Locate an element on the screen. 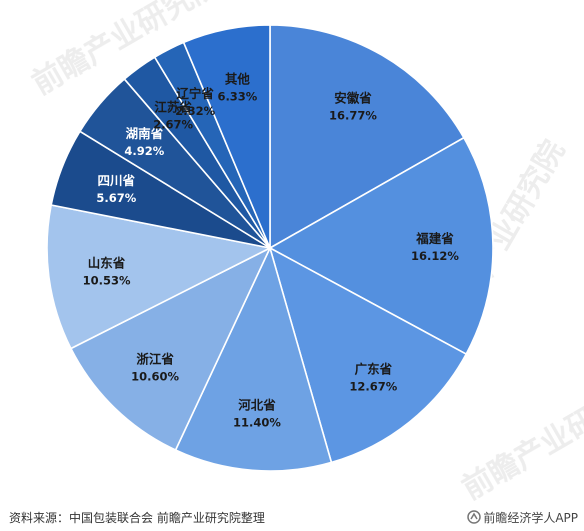 The width and height of the screenshot is (584, 531). footer: 资料来源：中国包装联合会 前瞻产业研究院整理 前瞻经济学人APP is located at coordinates (292, 519).